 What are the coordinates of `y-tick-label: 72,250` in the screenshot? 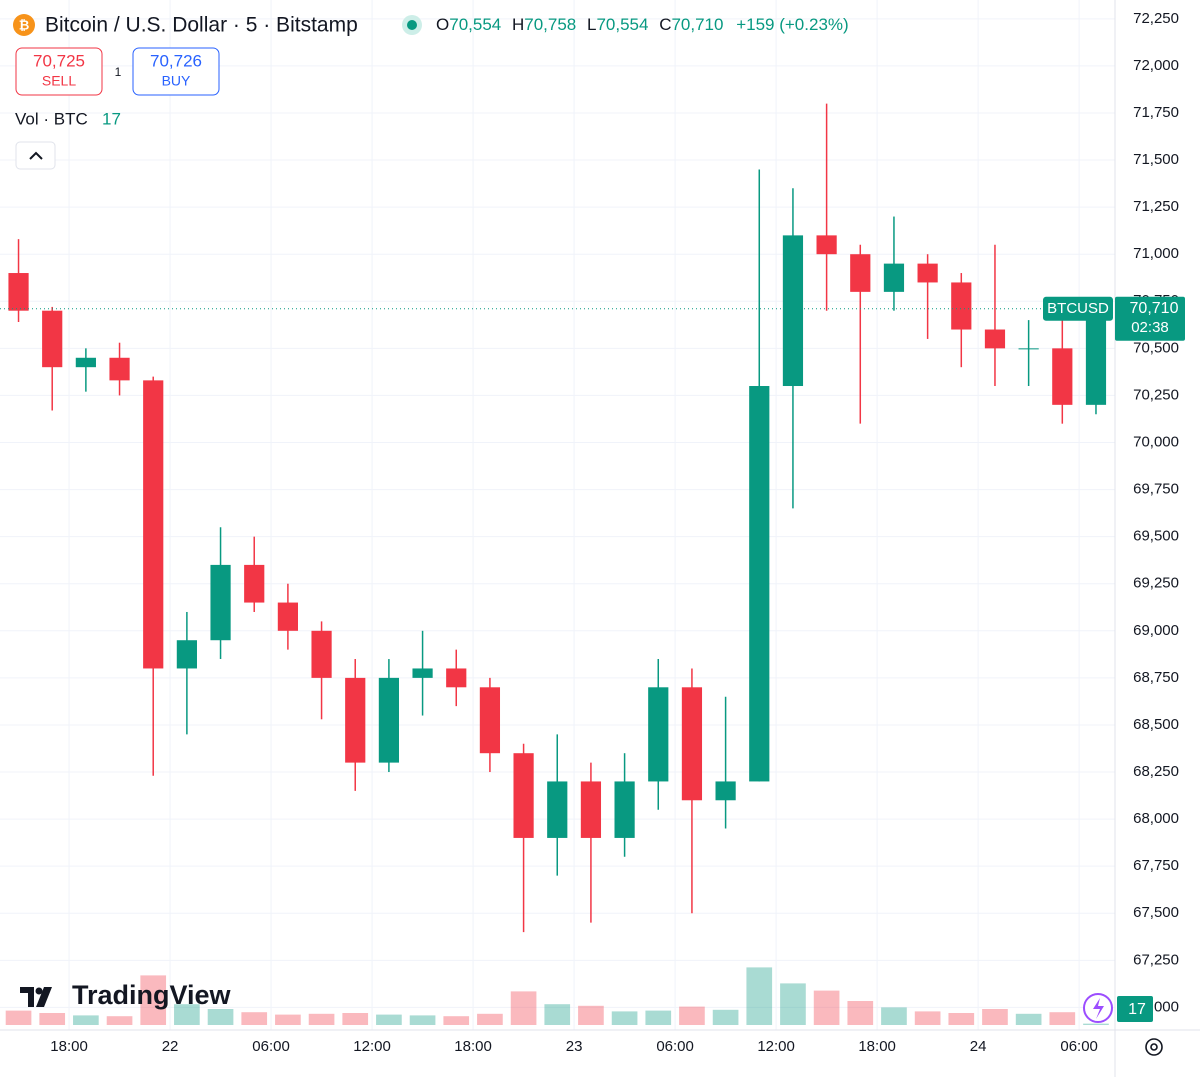 It's located at (1156, 18).